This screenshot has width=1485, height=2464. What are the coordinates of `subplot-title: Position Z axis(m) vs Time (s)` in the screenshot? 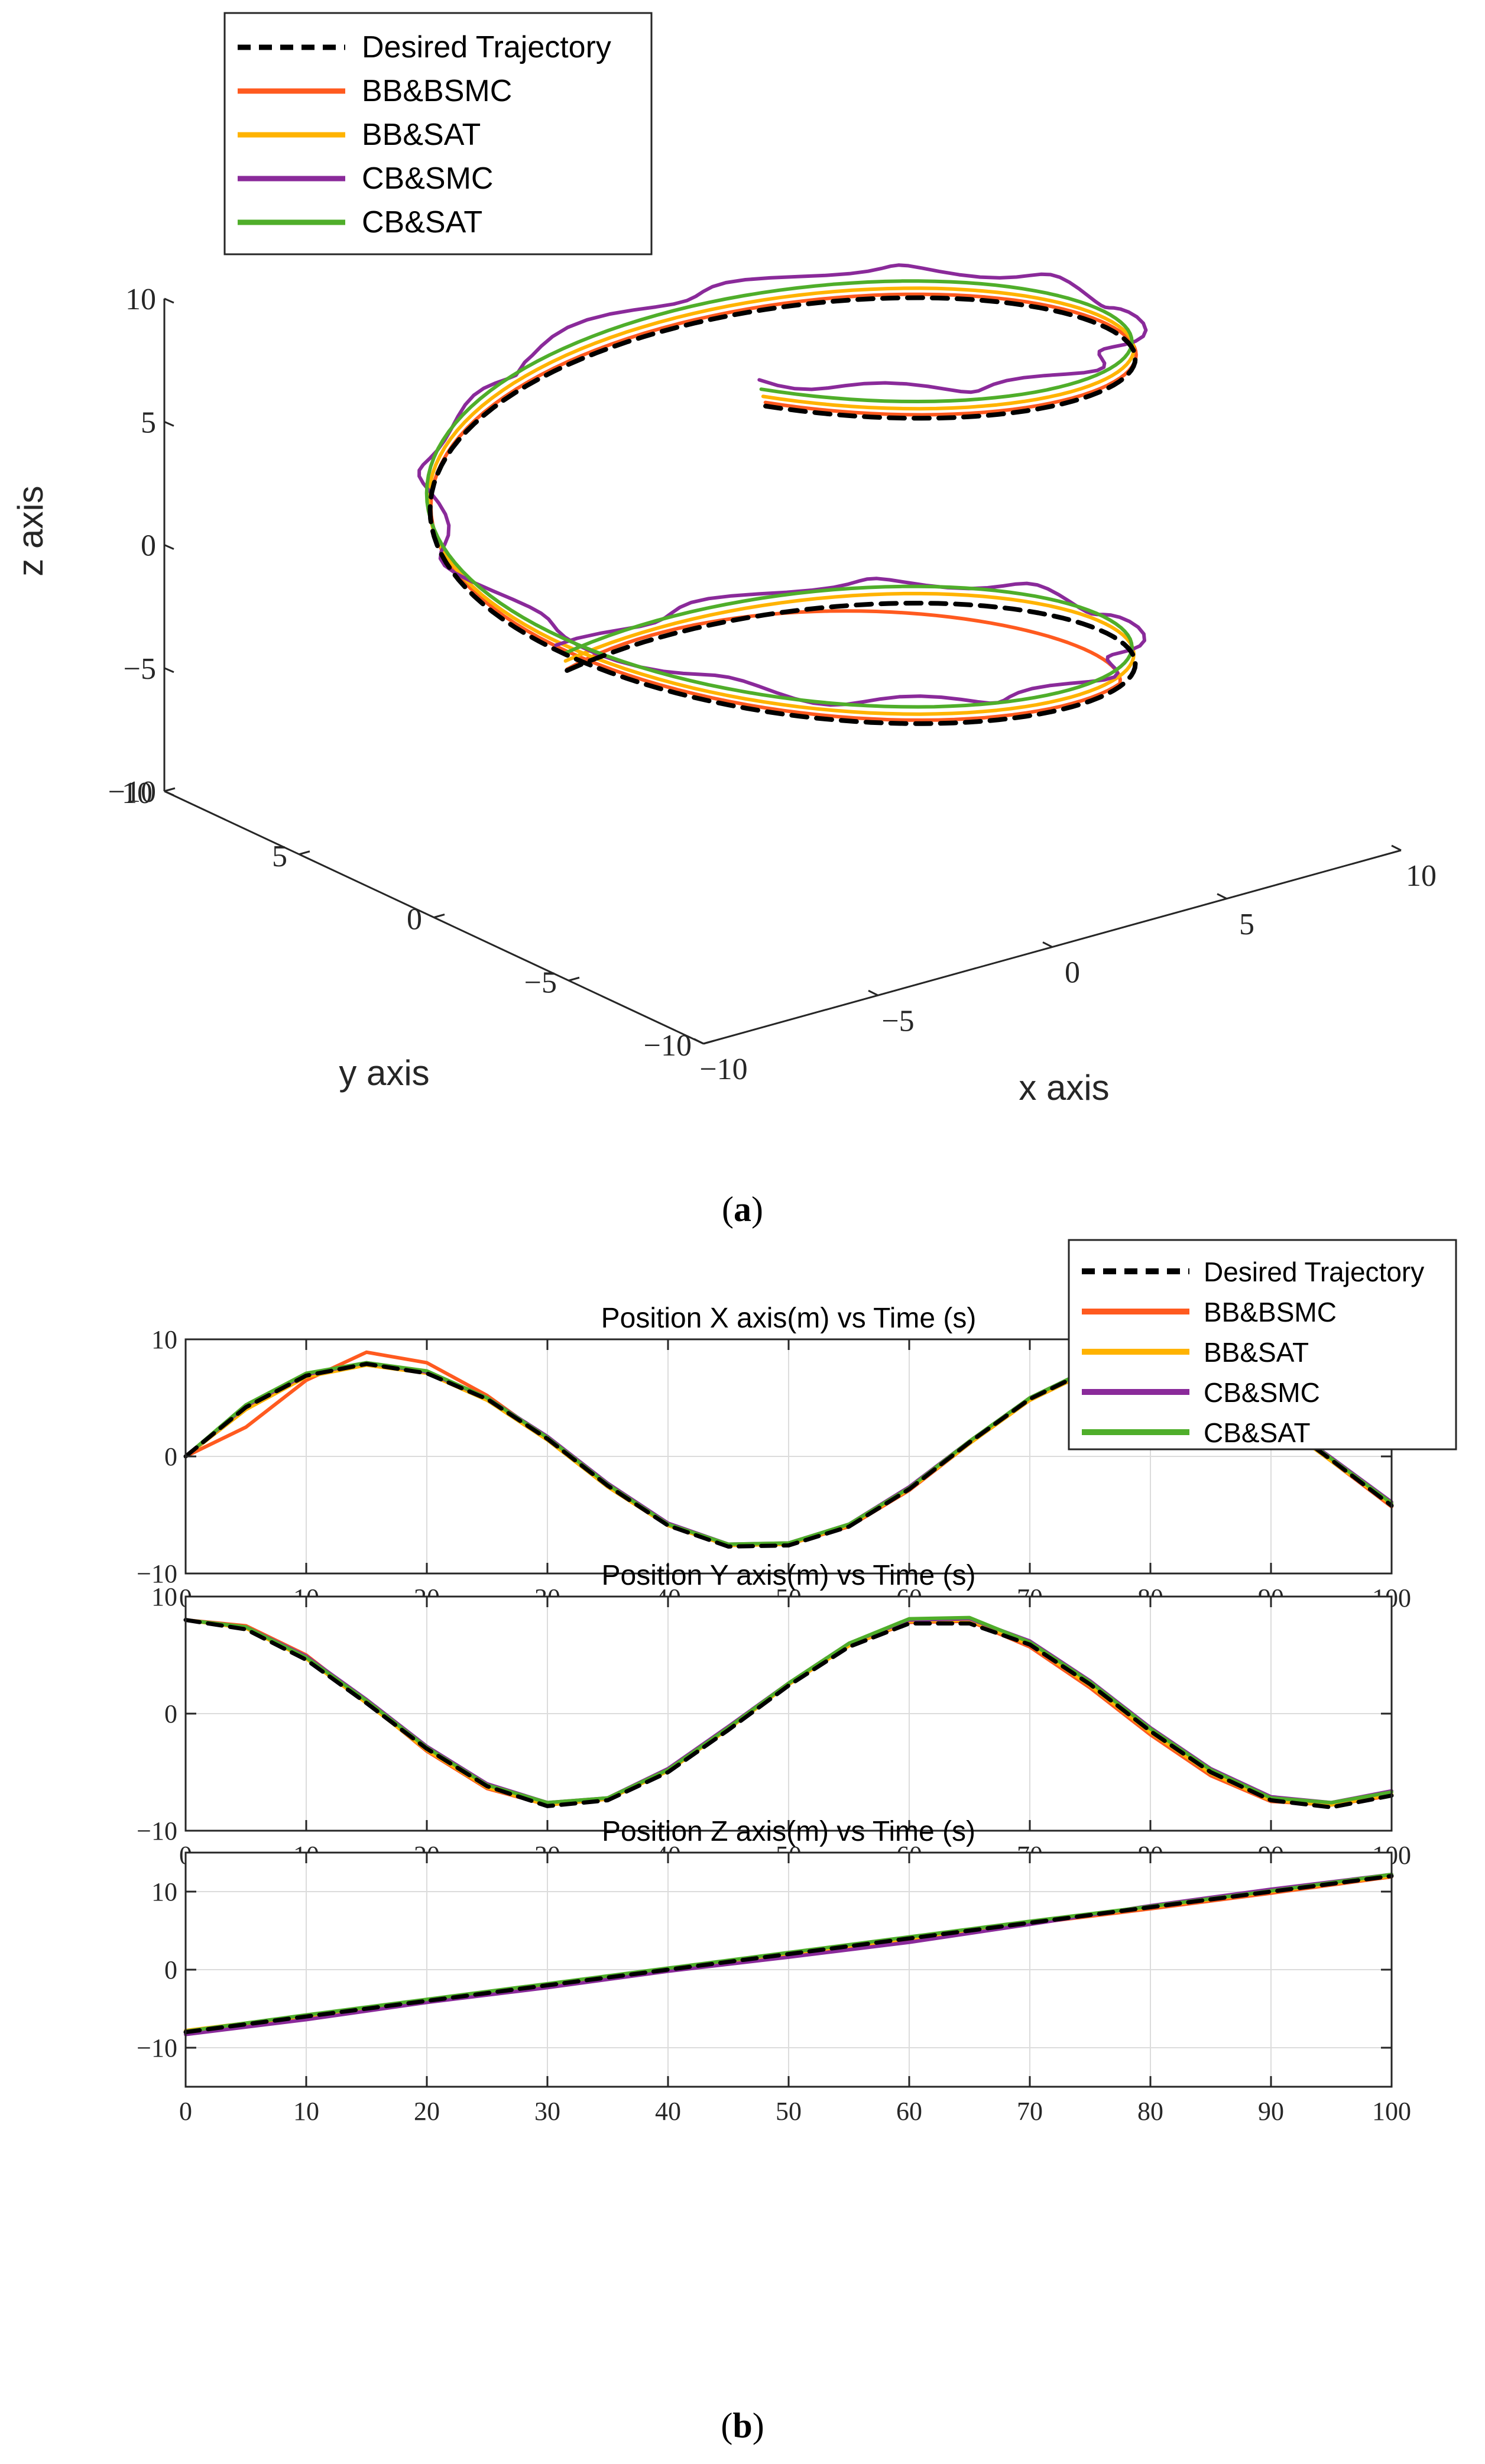 It's located at (788, 1831).